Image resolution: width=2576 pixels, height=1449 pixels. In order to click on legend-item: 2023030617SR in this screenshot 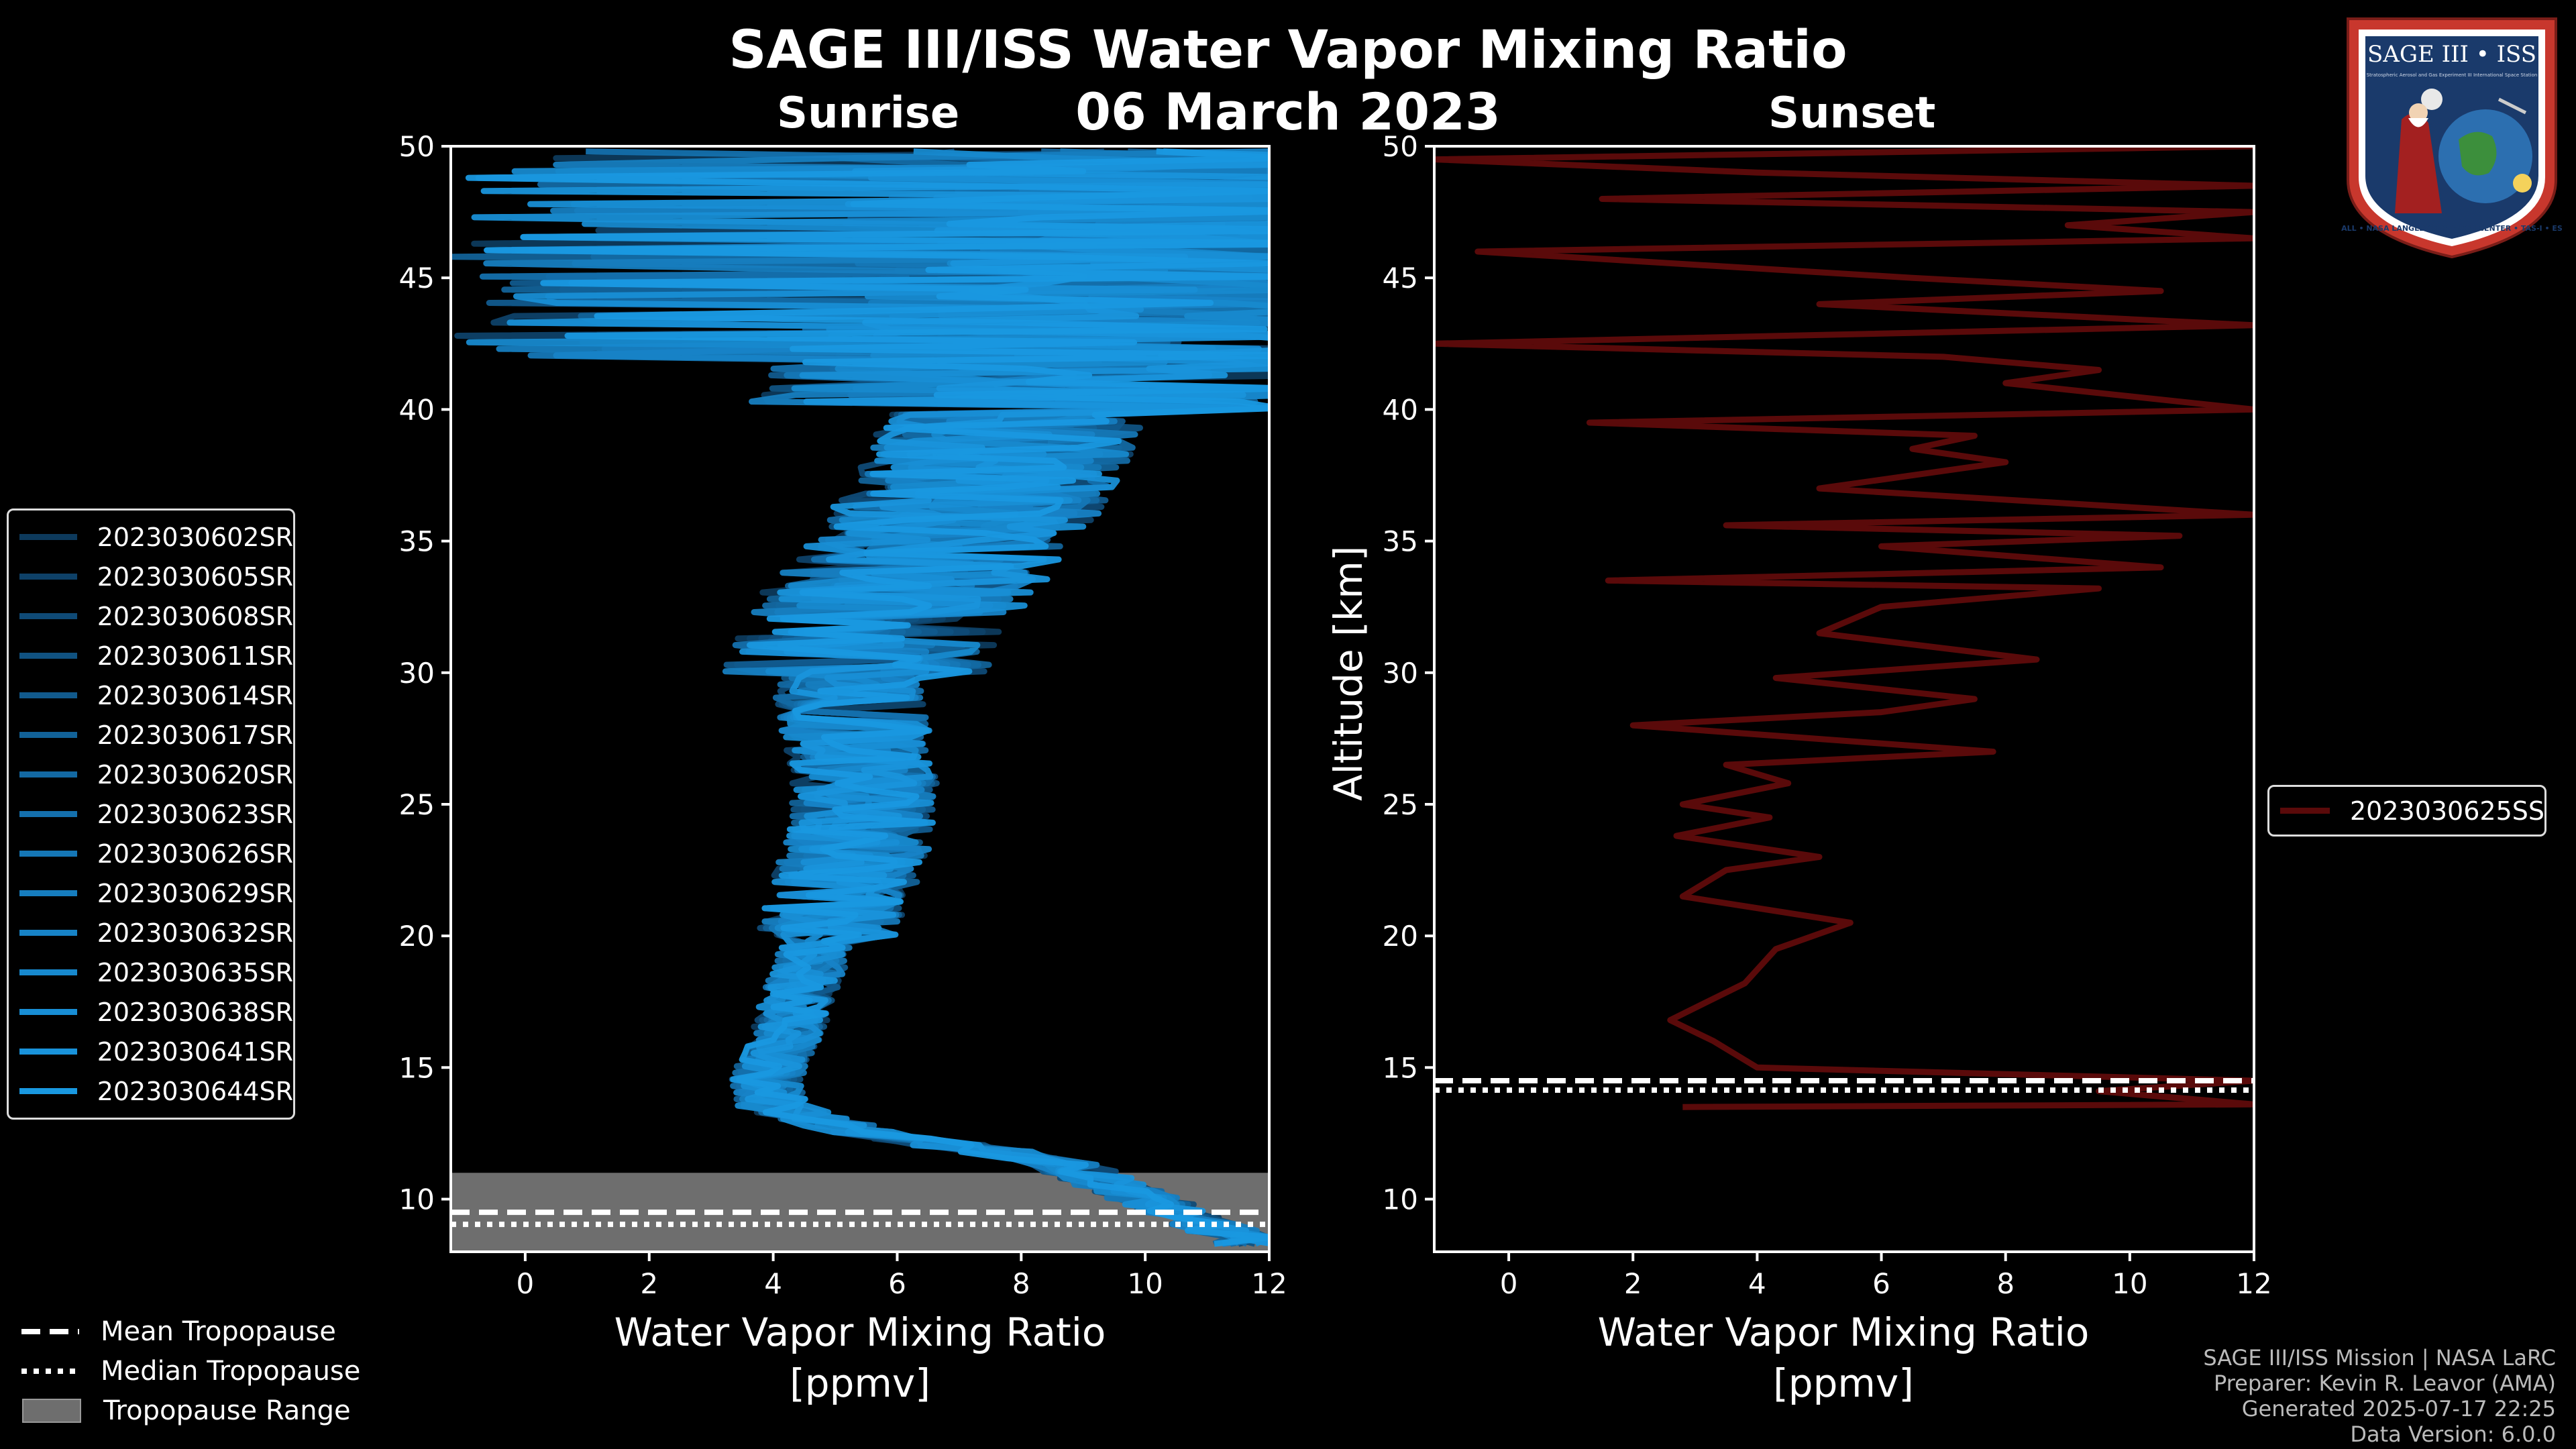, I will do `click(151, 735)`.